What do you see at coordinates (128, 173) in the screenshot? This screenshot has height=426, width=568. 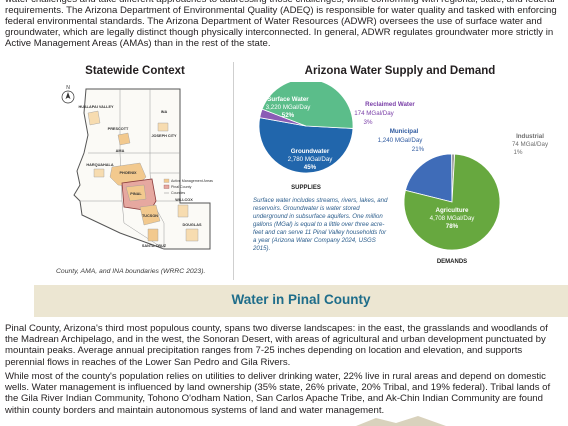 I see `map-label-phoenix: PHOENIX` at bounding box center [128, 173].